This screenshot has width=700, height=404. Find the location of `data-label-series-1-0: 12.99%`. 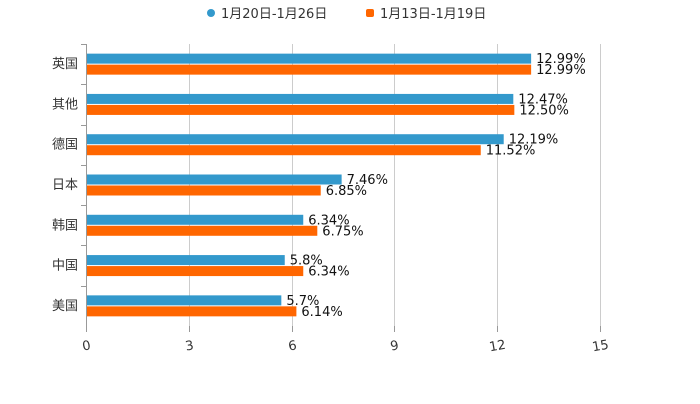

data-label-series-1-0: 12.99% is located at coordinates (561, 59).